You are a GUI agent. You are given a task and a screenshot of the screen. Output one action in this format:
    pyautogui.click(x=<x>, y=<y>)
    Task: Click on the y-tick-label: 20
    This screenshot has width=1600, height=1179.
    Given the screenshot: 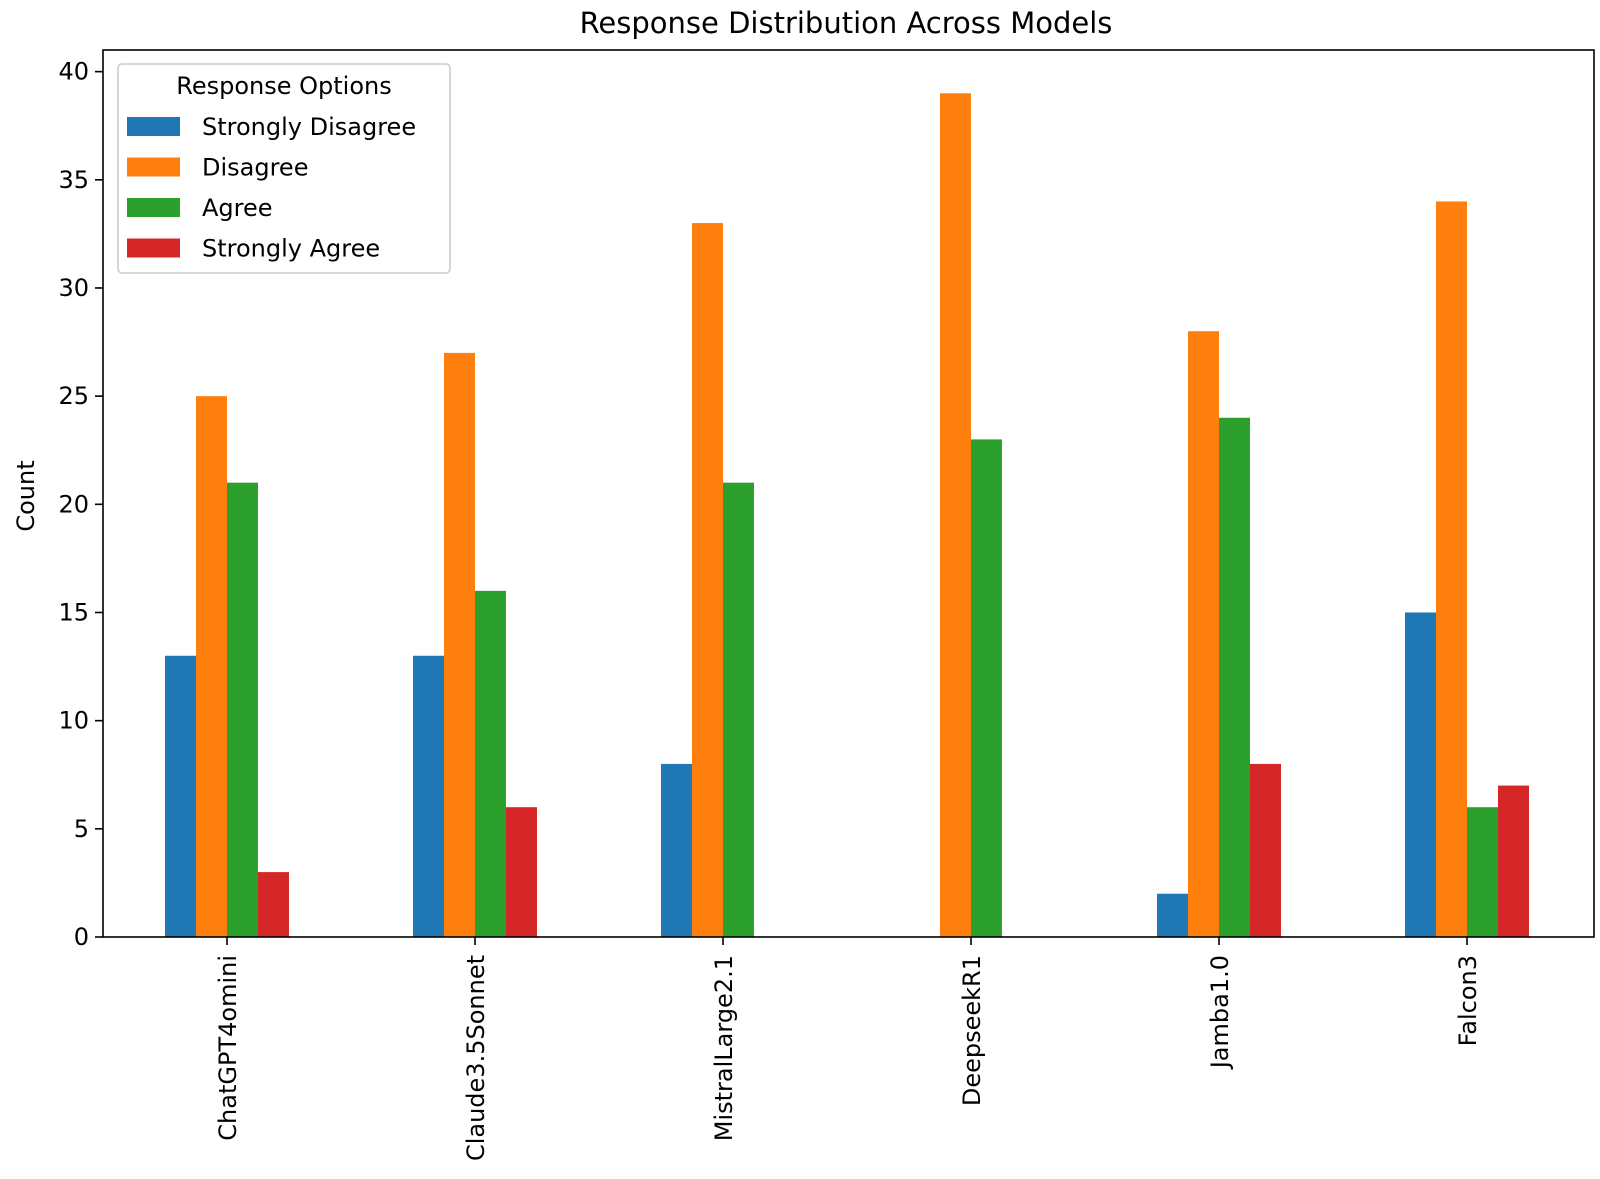 What is the action you would take?
    pyautogui.click(x=73, y=504)
    